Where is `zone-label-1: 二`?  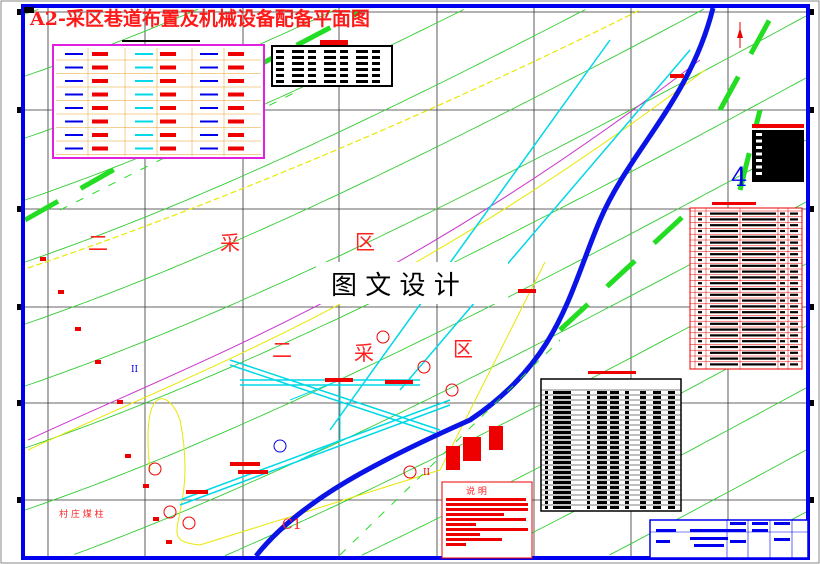
zone-label-1: 二 is located at coordinates (98, 243).